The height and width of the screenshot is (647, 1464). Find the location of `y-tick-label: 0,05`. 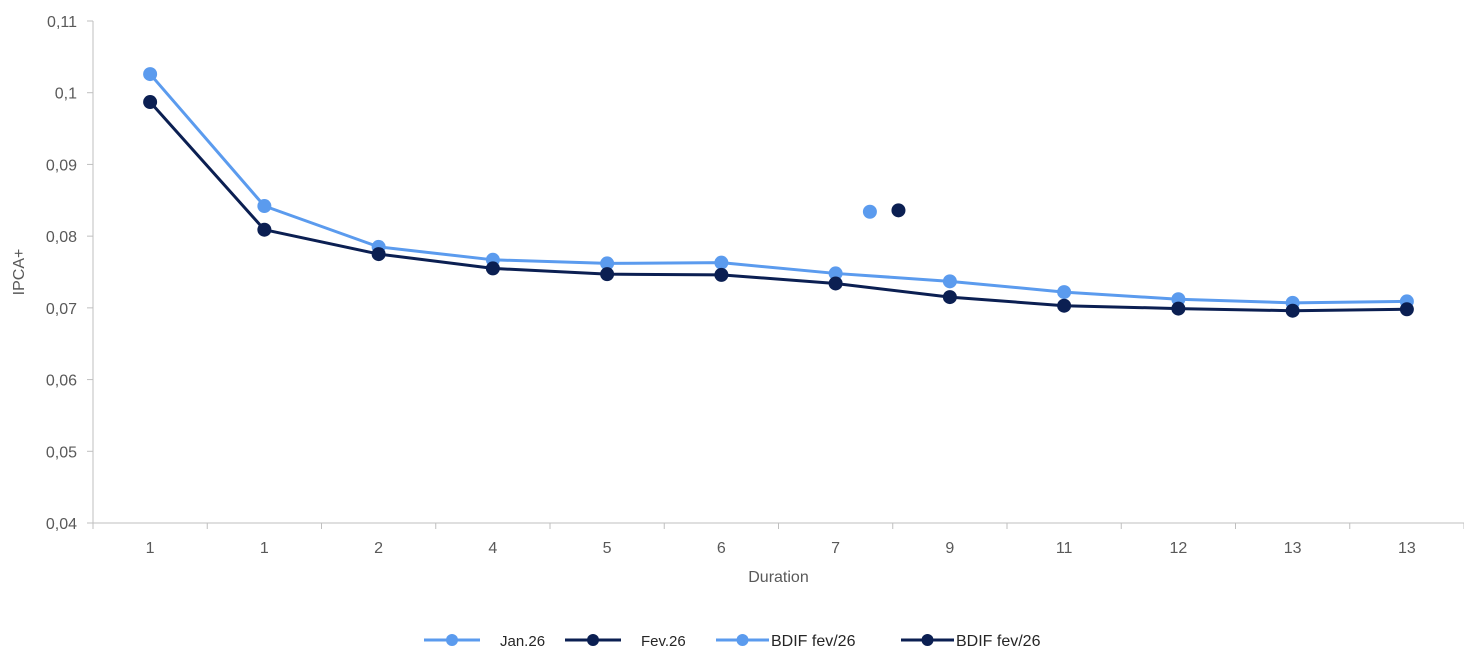

y-tick-label: 0,05 is located at coordinates (61, 452).